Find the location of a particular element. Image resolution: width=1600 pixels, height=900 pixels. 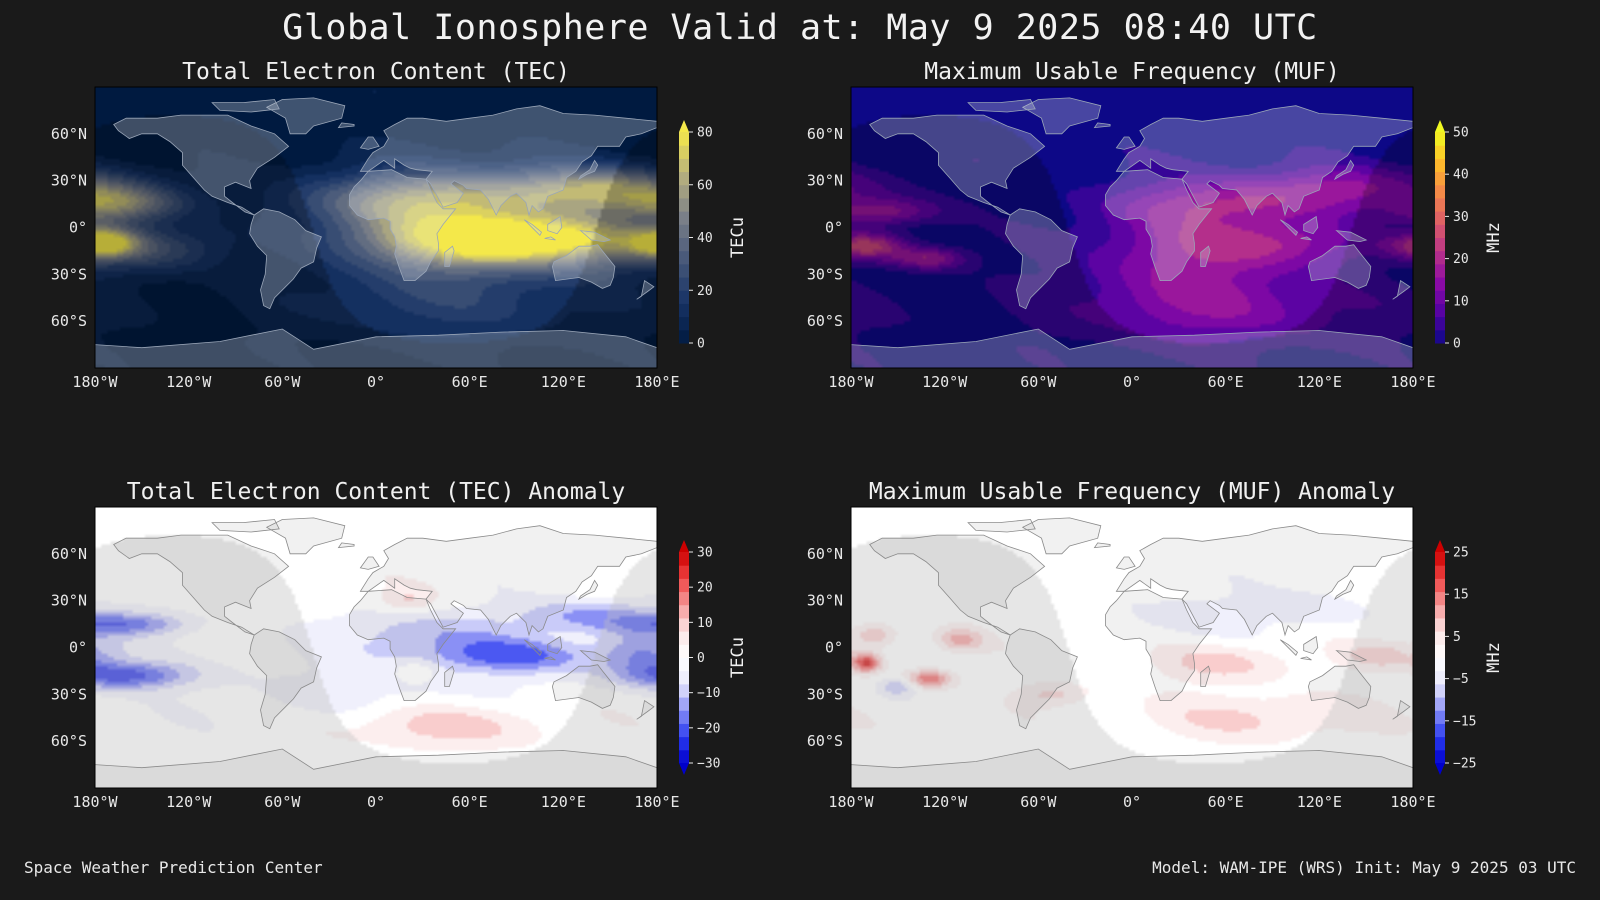

colorbar-tick-label: −15 is located at coordinates (1464, 721).